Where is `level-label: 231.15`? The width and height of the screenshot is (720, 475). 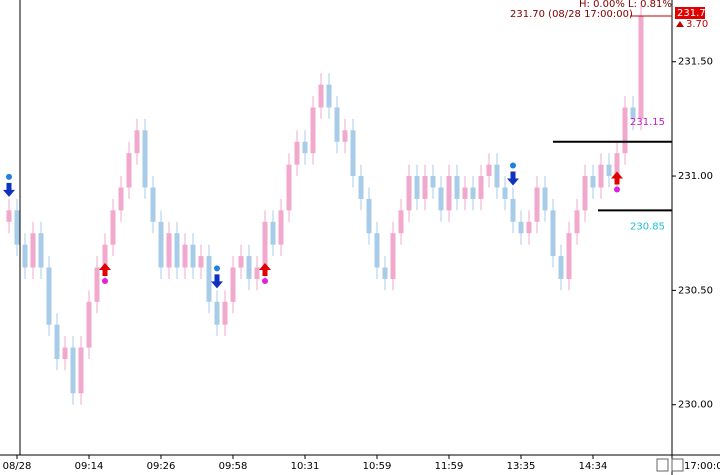 level-label: 231.15 is located at coordinates (647, 122).